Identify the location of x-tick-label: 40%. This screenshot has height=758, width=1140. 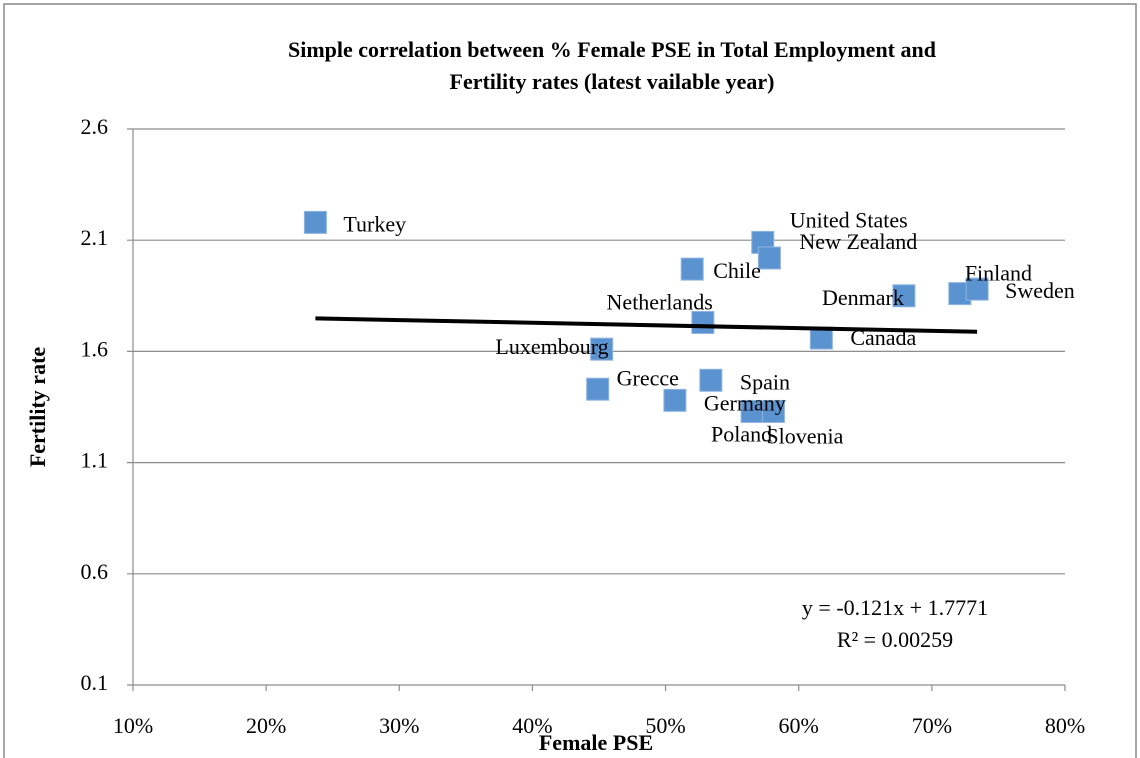
(532, 725).